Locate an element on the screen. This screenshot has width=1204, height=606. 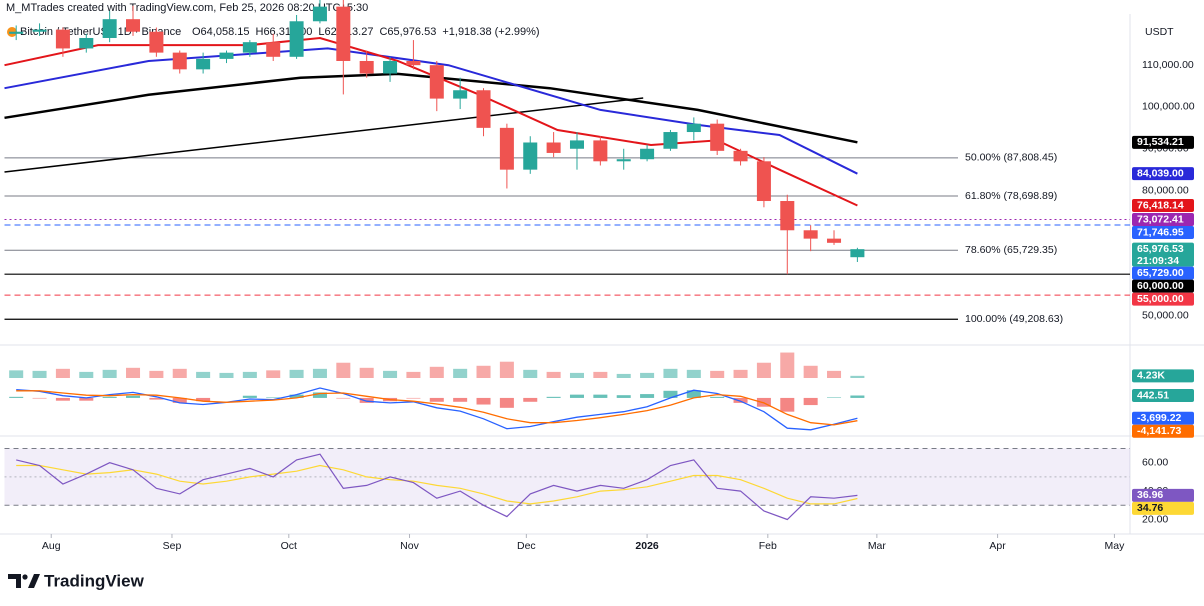
level-label: 78.60% (65,729.35) is located at coordinates (1011, 250).